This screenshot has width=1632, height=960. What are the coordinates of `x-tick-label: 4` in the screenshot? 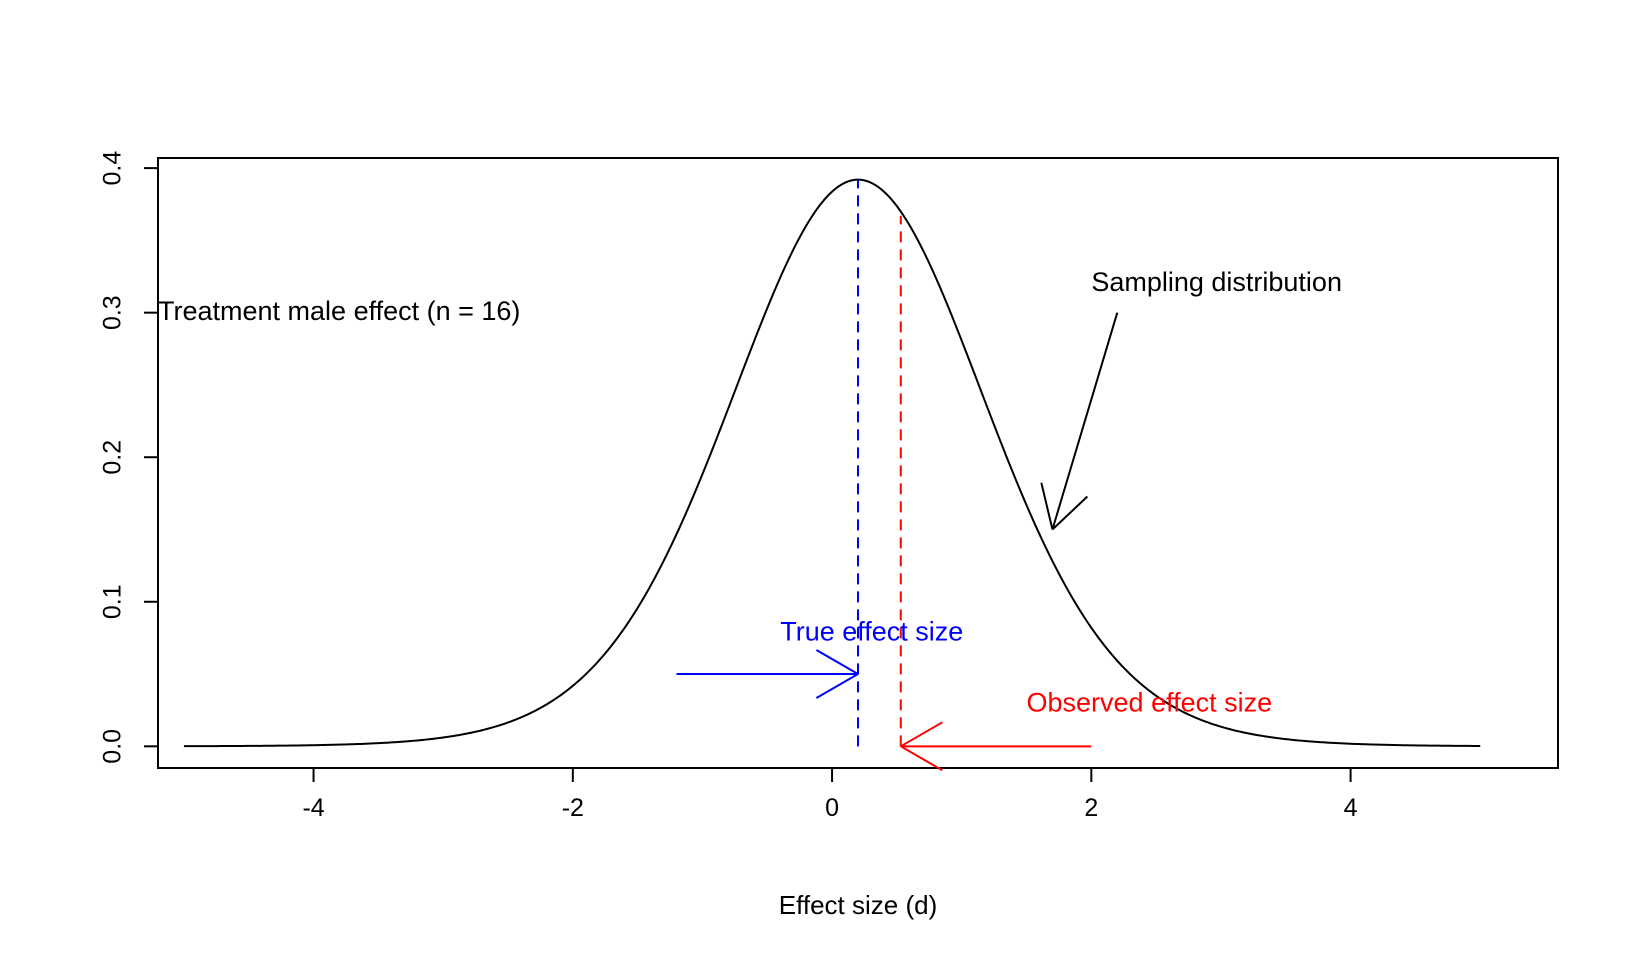 It's located at (1351, 808).